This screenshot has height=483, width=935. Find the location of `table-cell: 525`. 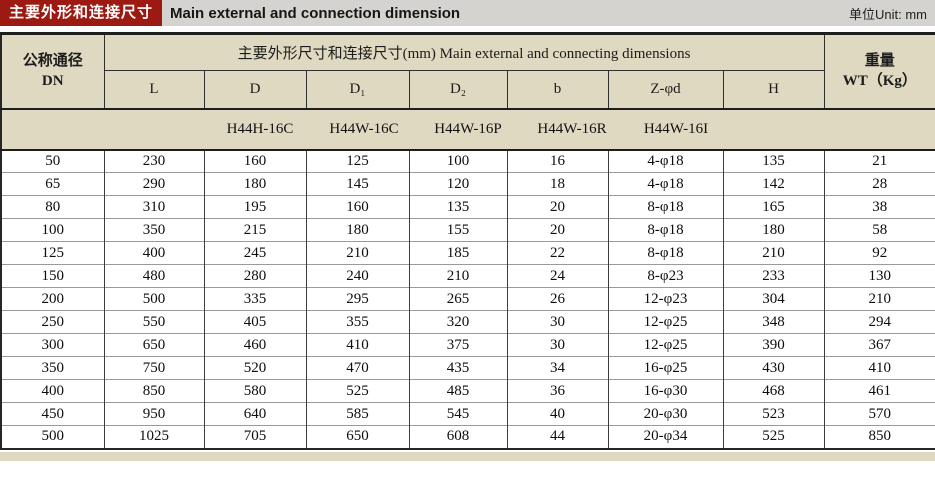

table-cell: 525 is located at coordinates (357, 391).